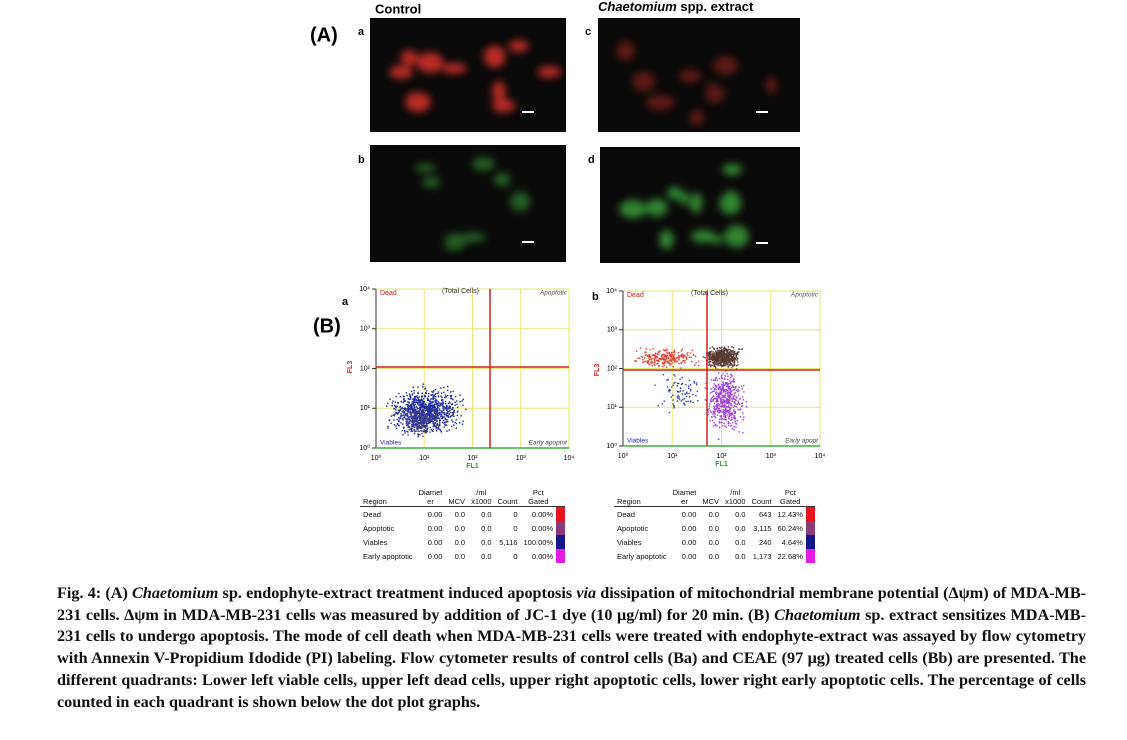 The image size is (1127, 740). I want to click on x-axis-label: FL1, so click(721, 464).